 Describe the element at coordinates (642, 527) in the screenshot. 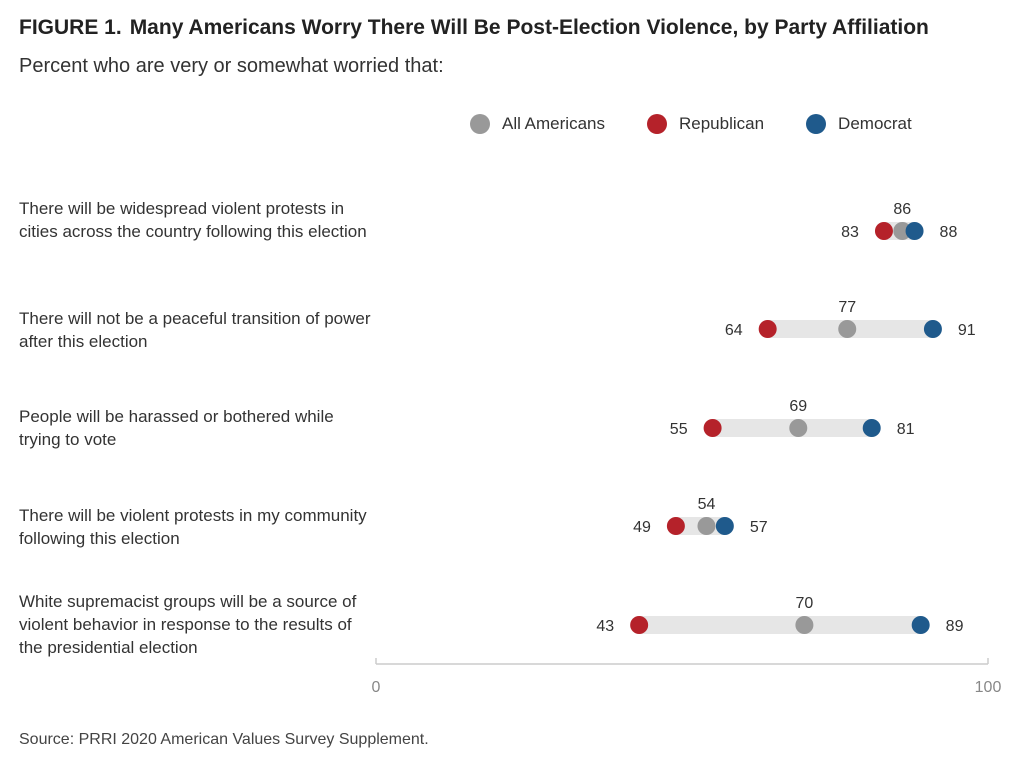

I see `data-label-republican-3: 49` at that location.